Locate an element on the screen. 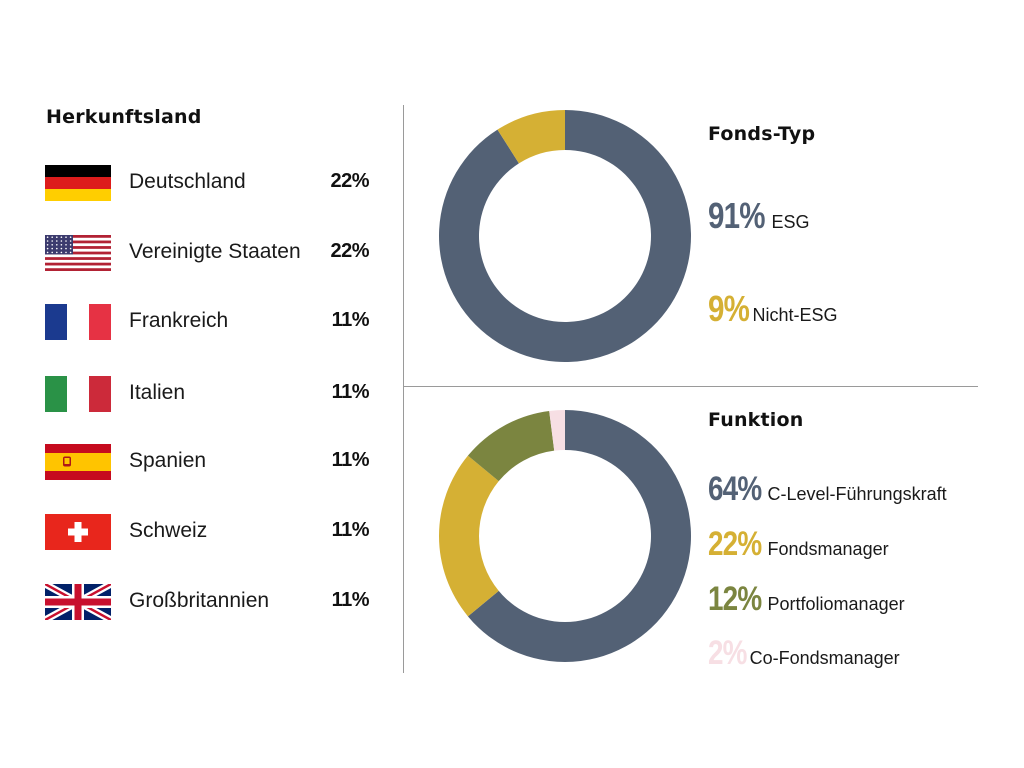  function-legend-c-level: 64% C-Level-Führungskraft is located at coordinates (827, 489).